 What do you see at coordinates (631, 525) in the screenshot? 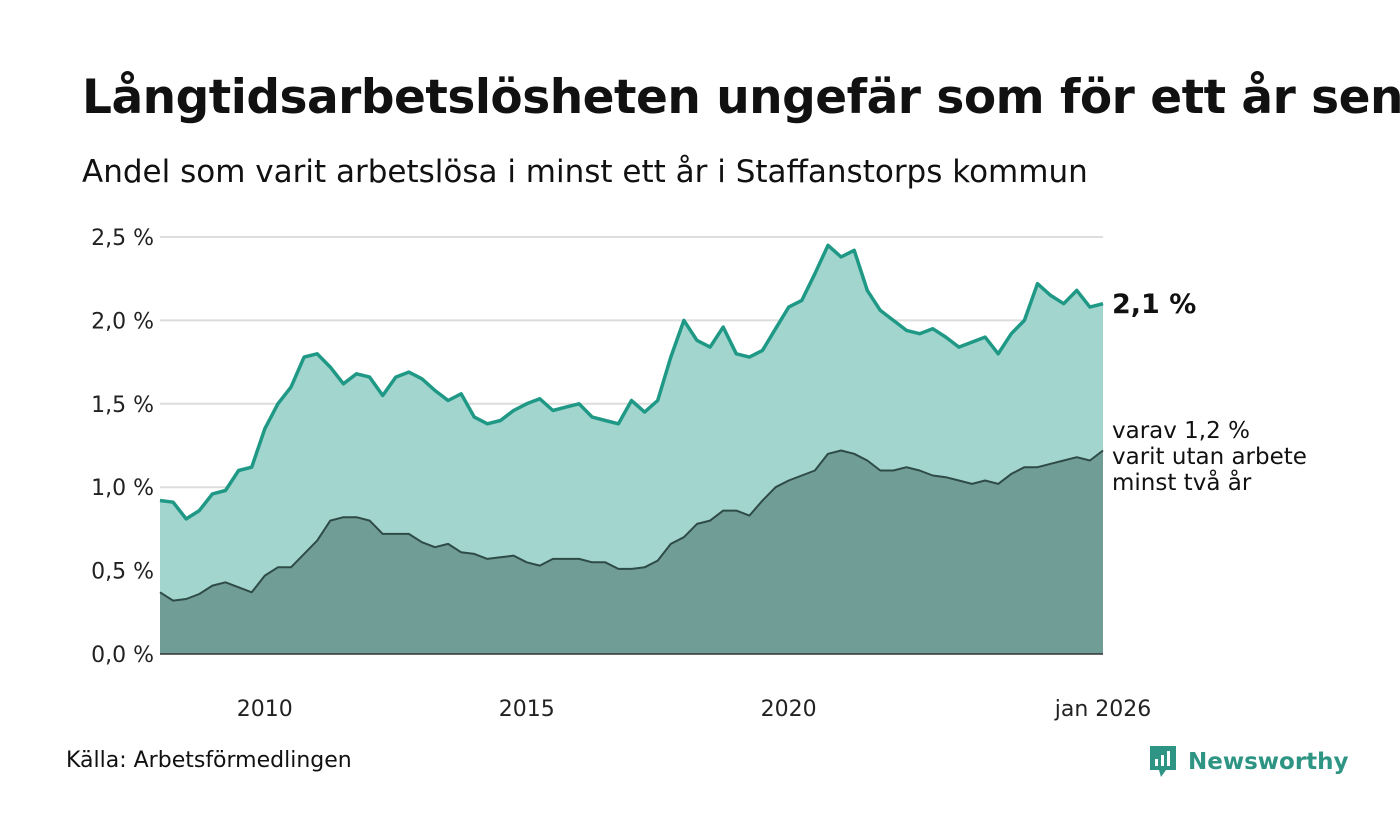
I see `line-minst-tva-ar` at bounding box center [631, 525].